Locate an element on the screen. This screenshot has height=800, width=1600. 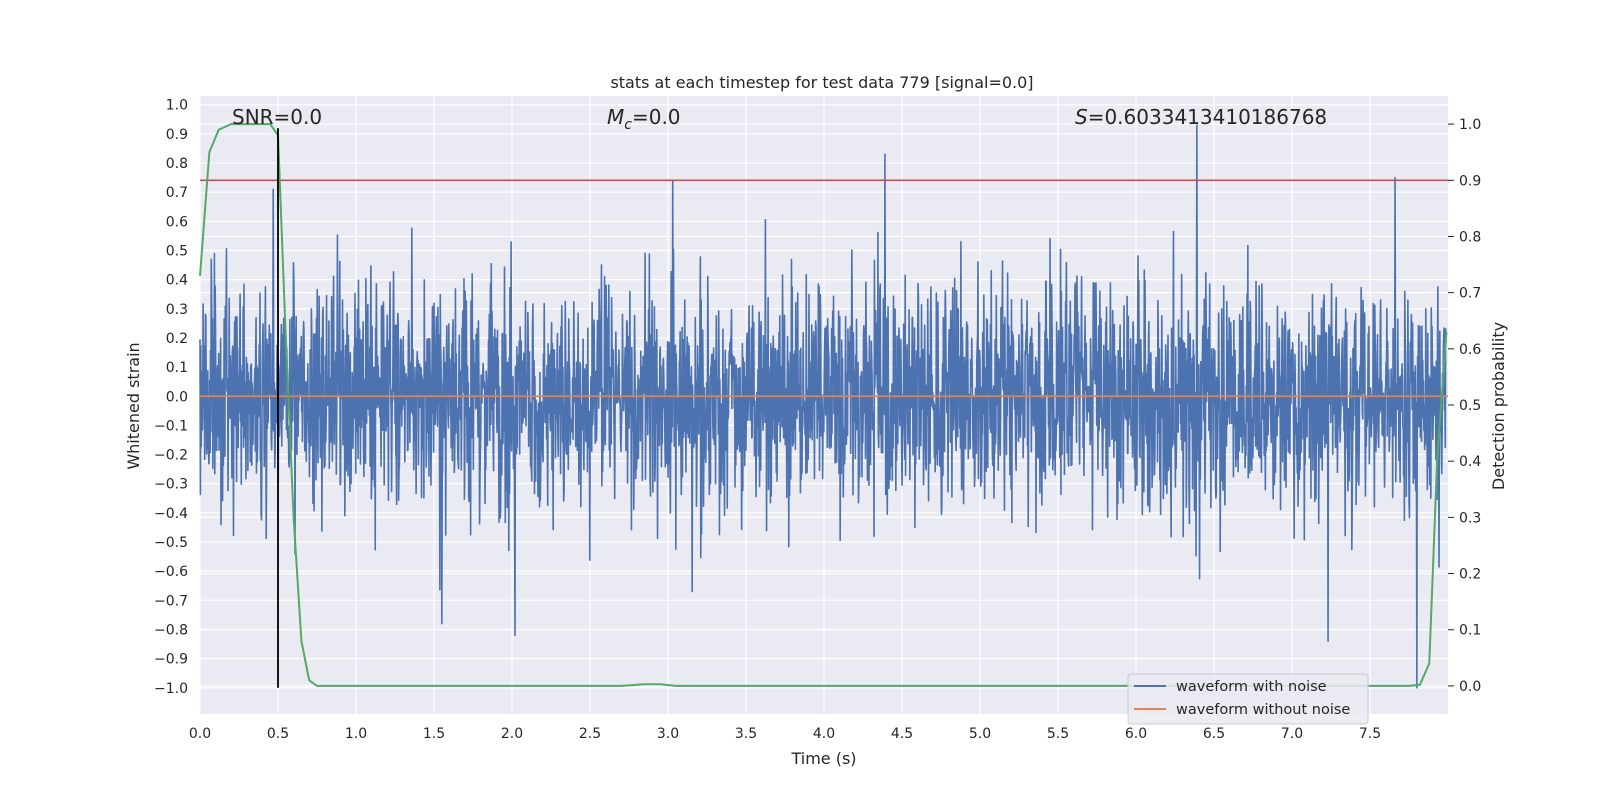
x-tick-label: 6.0 is located at coordinates (1136, 734).